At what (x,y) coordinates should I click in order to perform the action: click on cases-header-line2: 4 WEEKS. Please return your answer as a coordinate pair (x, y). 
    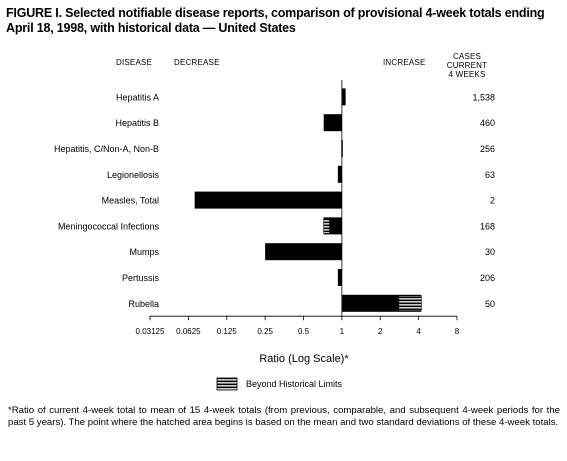
    Looking at the image, I should click on (467, 74).